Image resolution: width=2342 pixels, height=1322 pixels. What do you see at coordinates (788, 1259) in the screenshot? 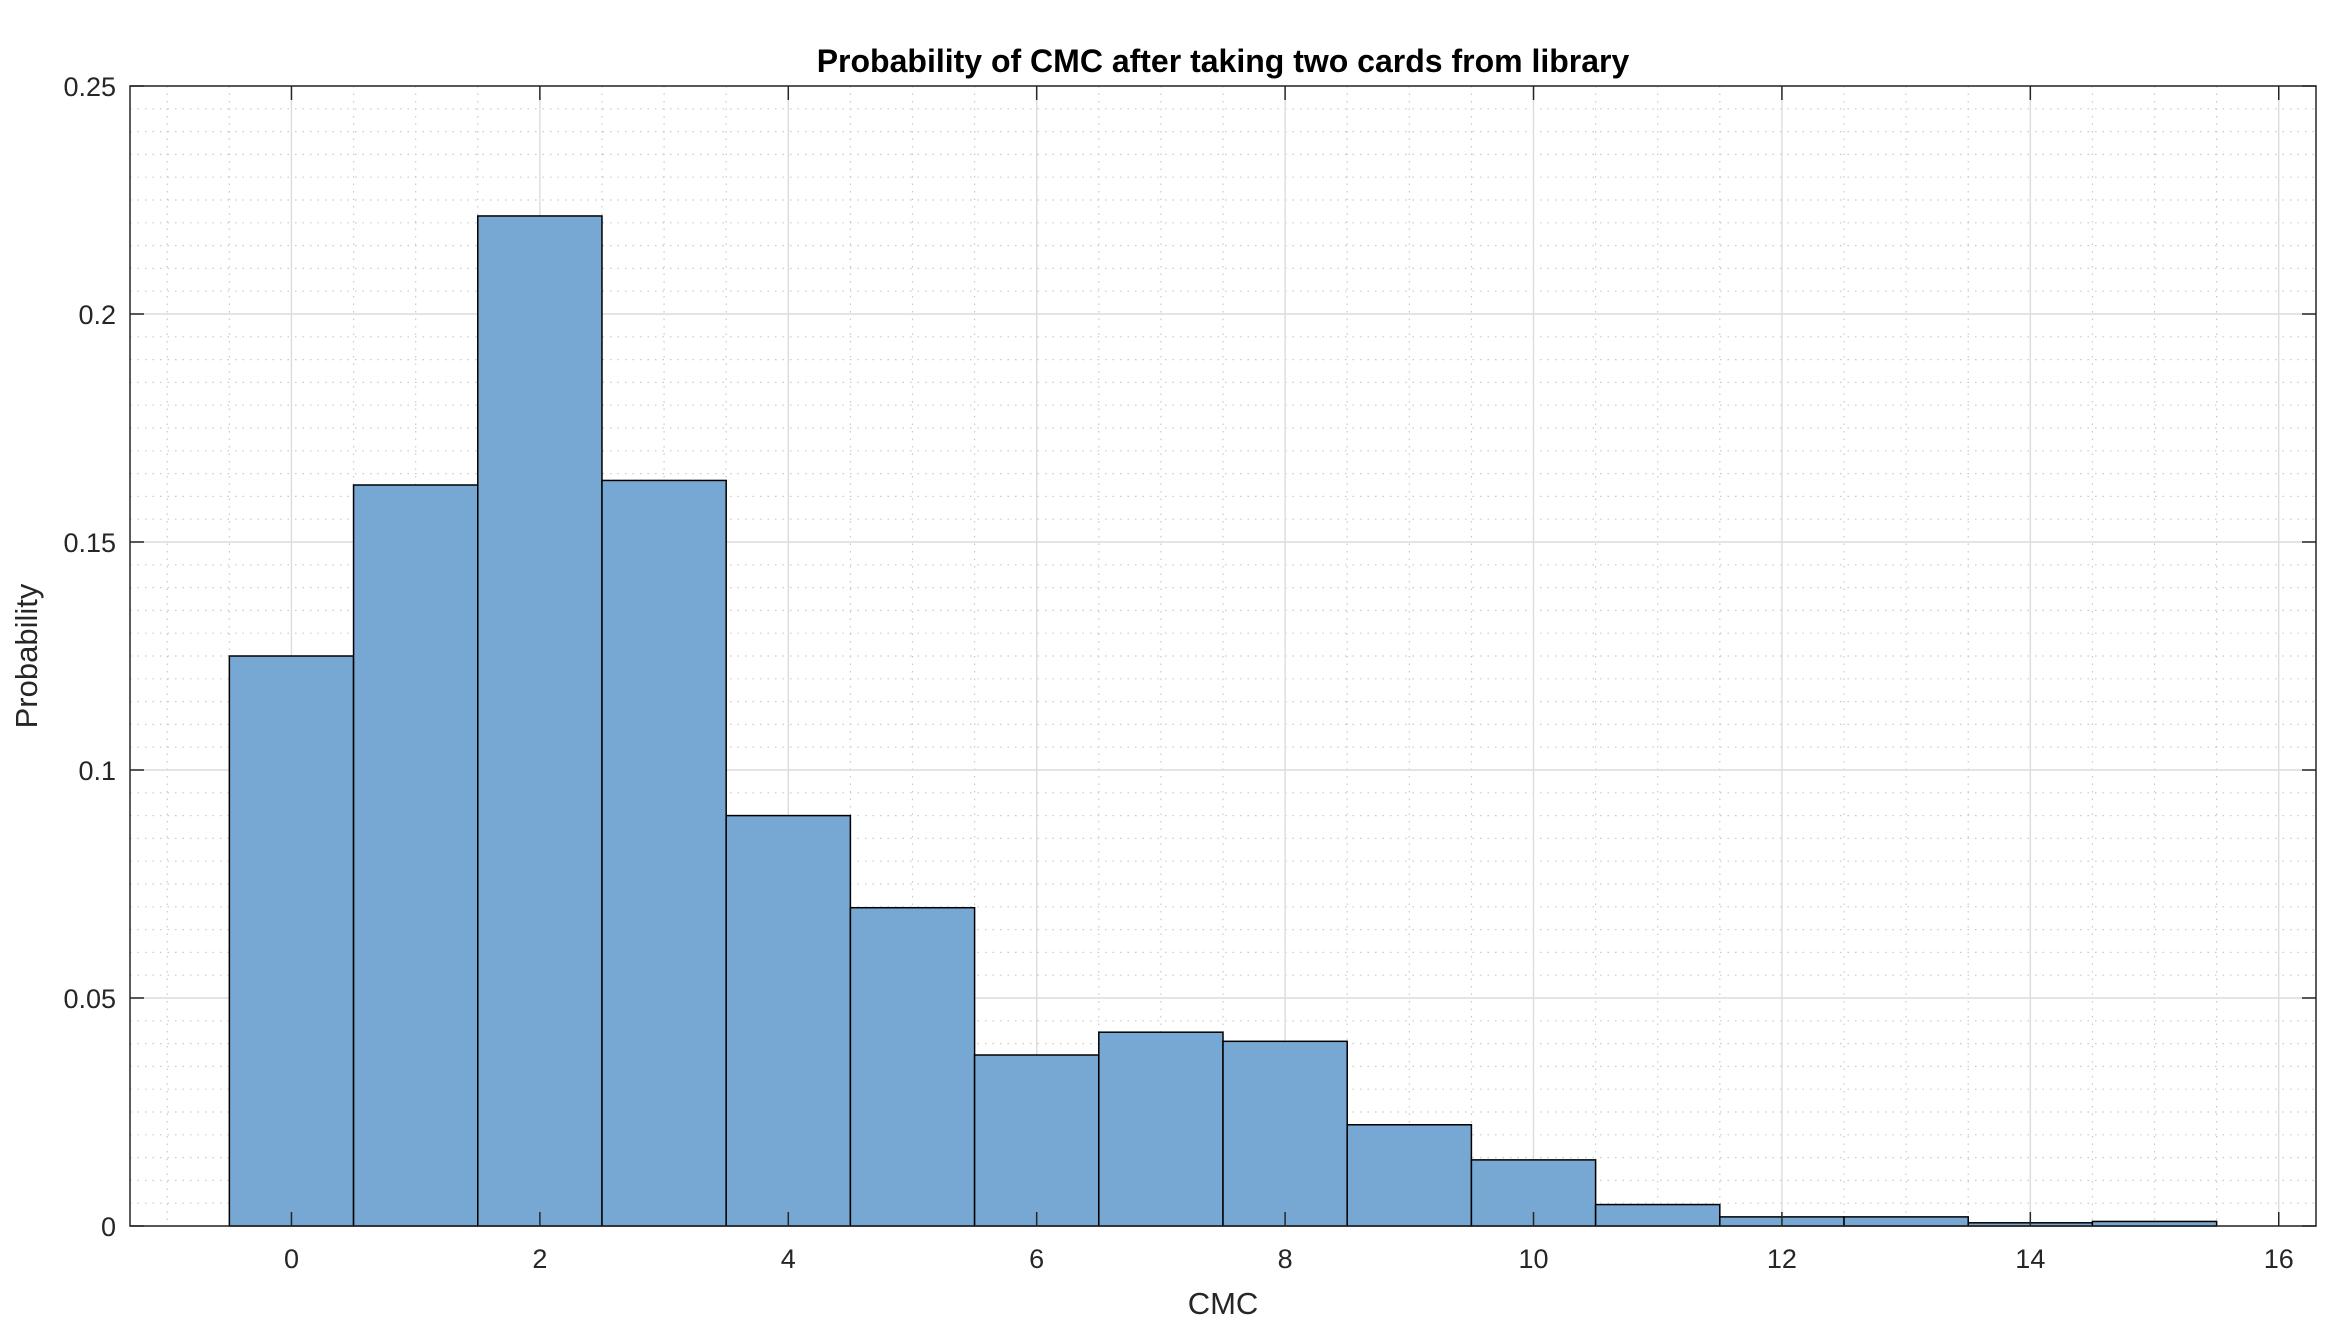
I see `x-tick-label: 4` at bounding box center [788, 1259].